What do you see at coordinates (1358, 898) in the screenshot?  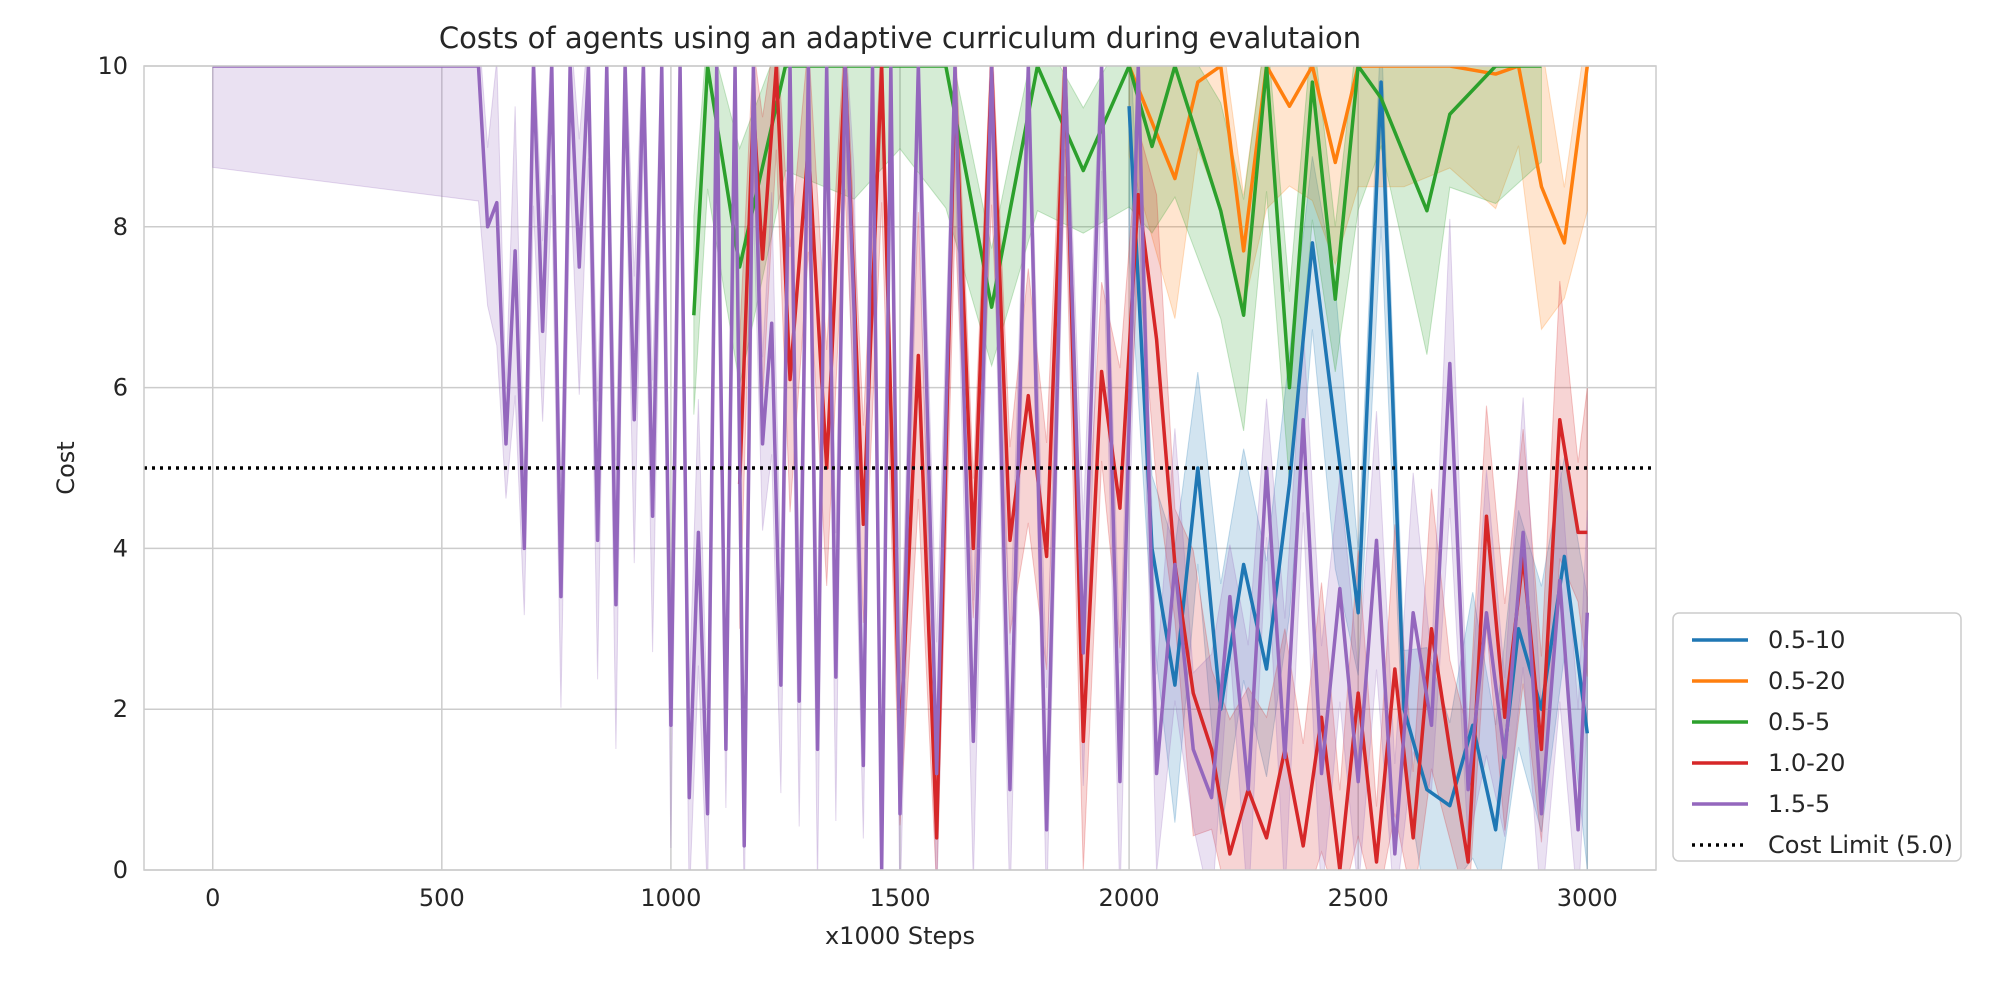 I see `x-tick-label: 2500` at bounding box center [1358, 898].